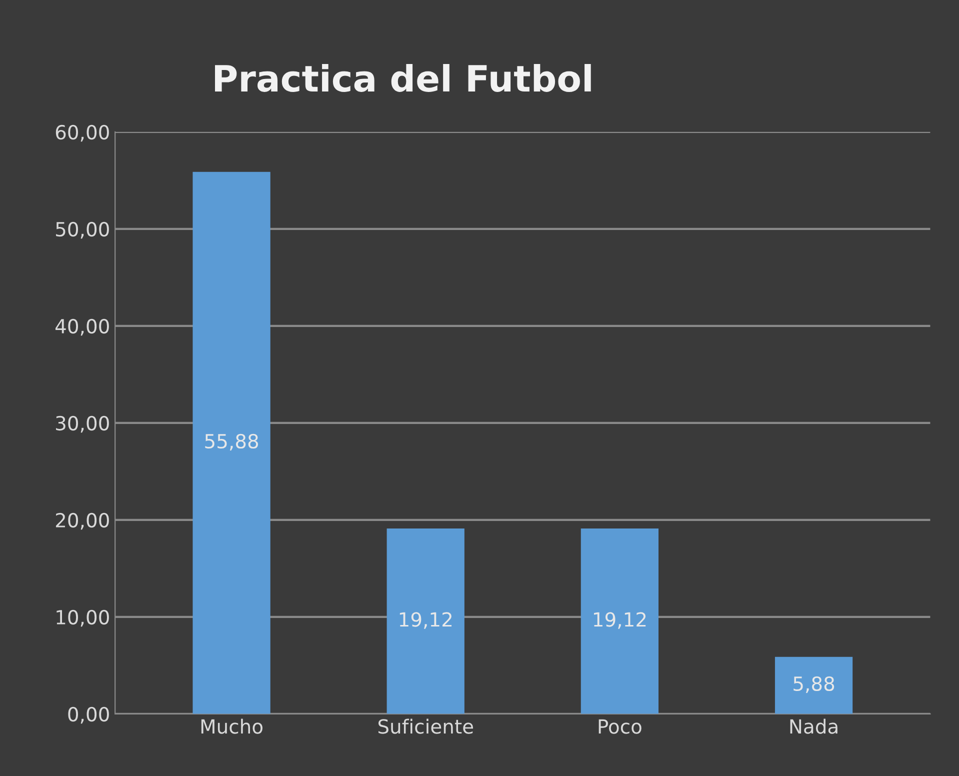  What do you see at coordinates (426, 726) in the screenshot?
I see `x-tick-label: Suficiente` at bounding box center [426, 726].